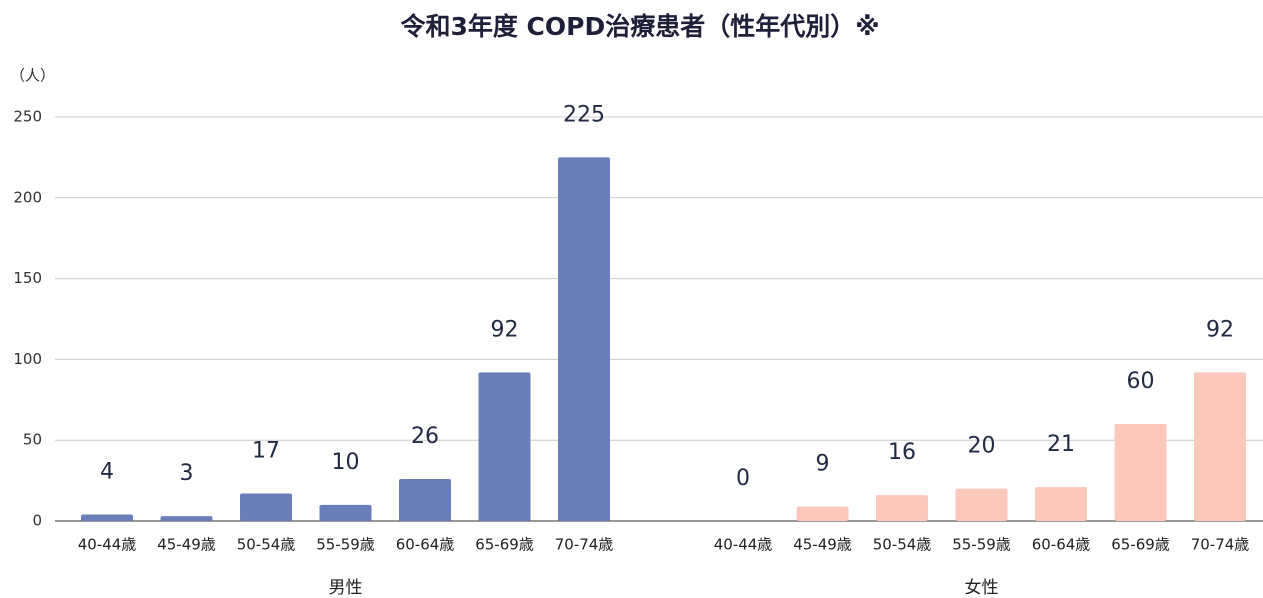 Image resolution: width=1263 pixels, height=598 pixels. Describe the element at coordinates (187, 473) in the screenshot. I see `value-label: 3` at that location.